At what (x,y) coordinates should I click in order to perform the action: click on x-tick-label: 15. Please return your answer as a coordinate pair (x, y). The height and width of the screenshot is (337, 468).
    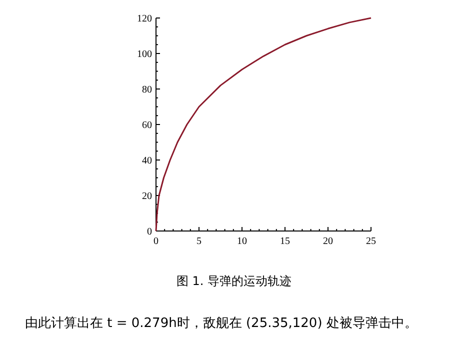
    Looking at the image, I should click on (285, 241).